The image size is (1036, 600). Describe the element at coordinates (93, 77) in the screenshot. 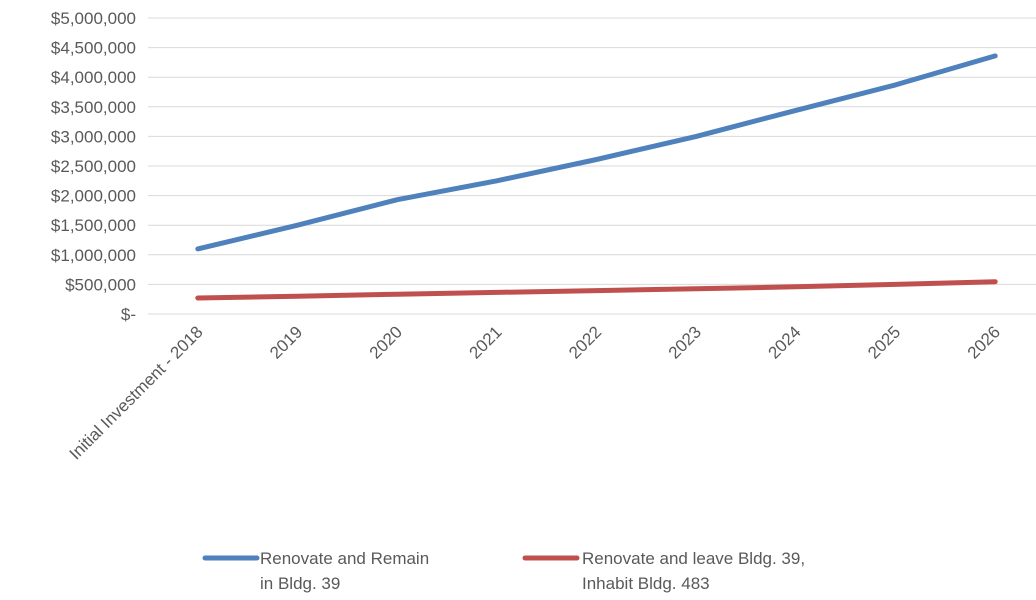

I see `y-tick-label: $4,000,000` at that location.